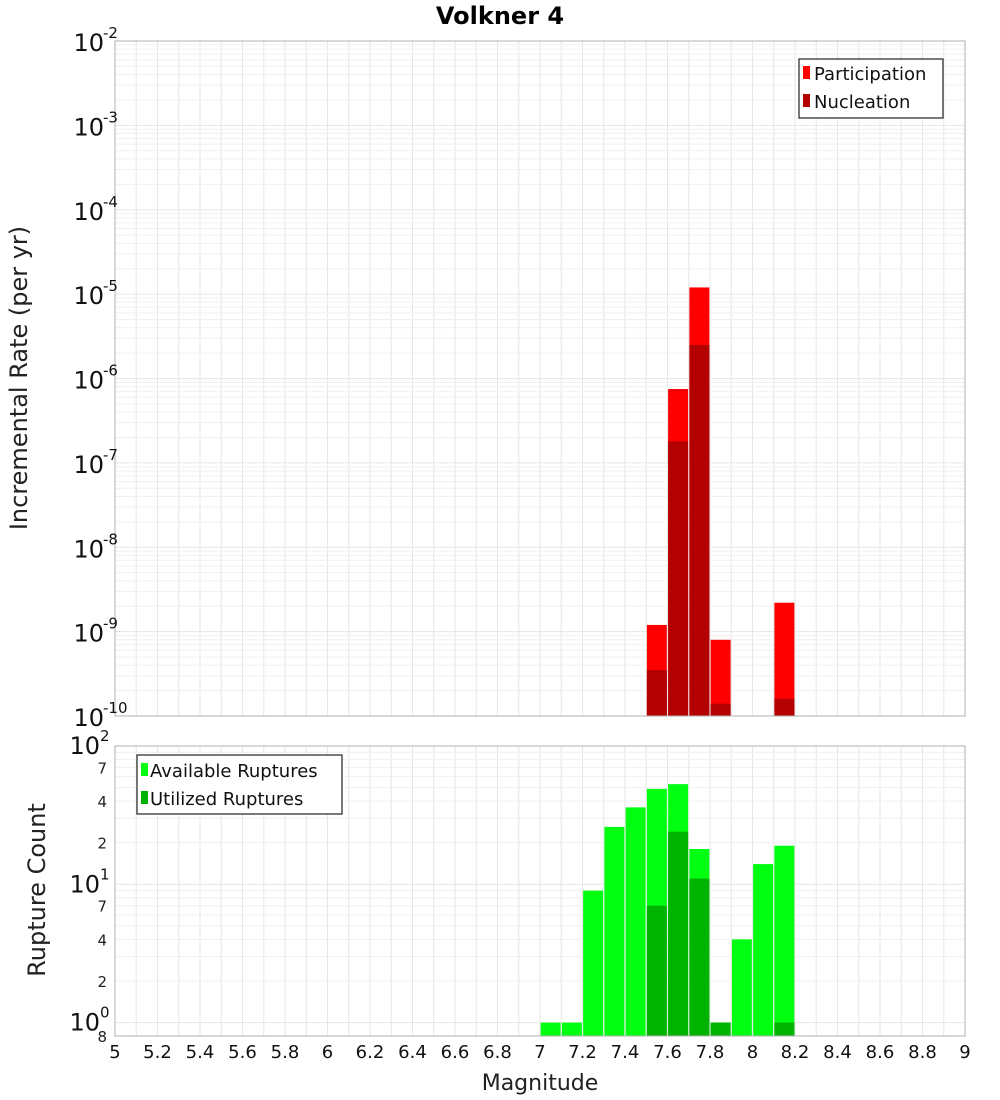  Describe the element at coordinates (455, 1052) in the screenshot. I see `x-tick-label: 6.6` at that location.